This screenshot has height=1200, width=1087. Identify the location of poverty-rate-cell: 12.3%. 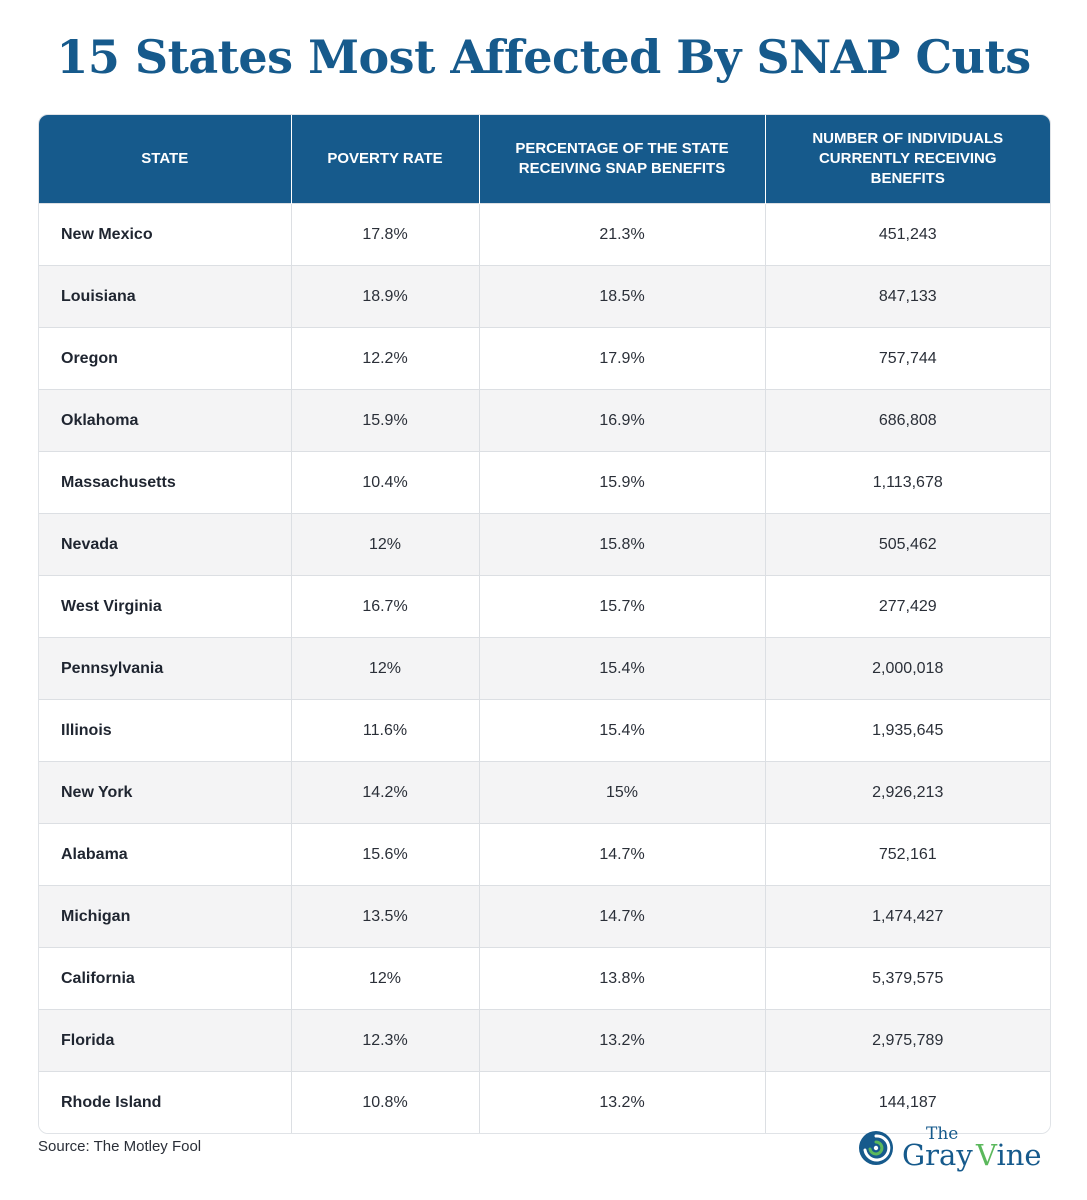
(384, 1040).